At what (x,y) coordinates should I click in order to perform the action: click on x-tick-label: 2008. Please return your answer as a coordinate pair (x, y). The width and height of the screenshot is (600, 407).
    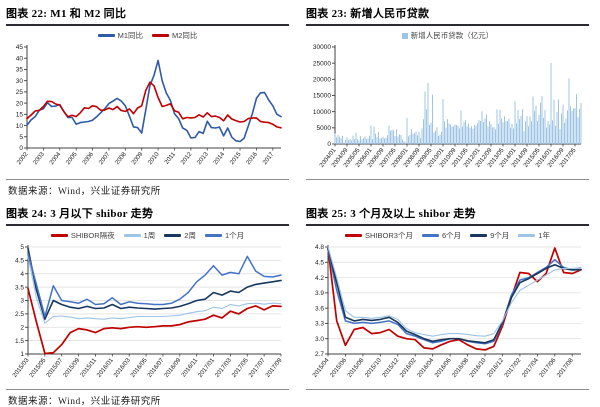
    Looking at the image, I should click on (121, 158).